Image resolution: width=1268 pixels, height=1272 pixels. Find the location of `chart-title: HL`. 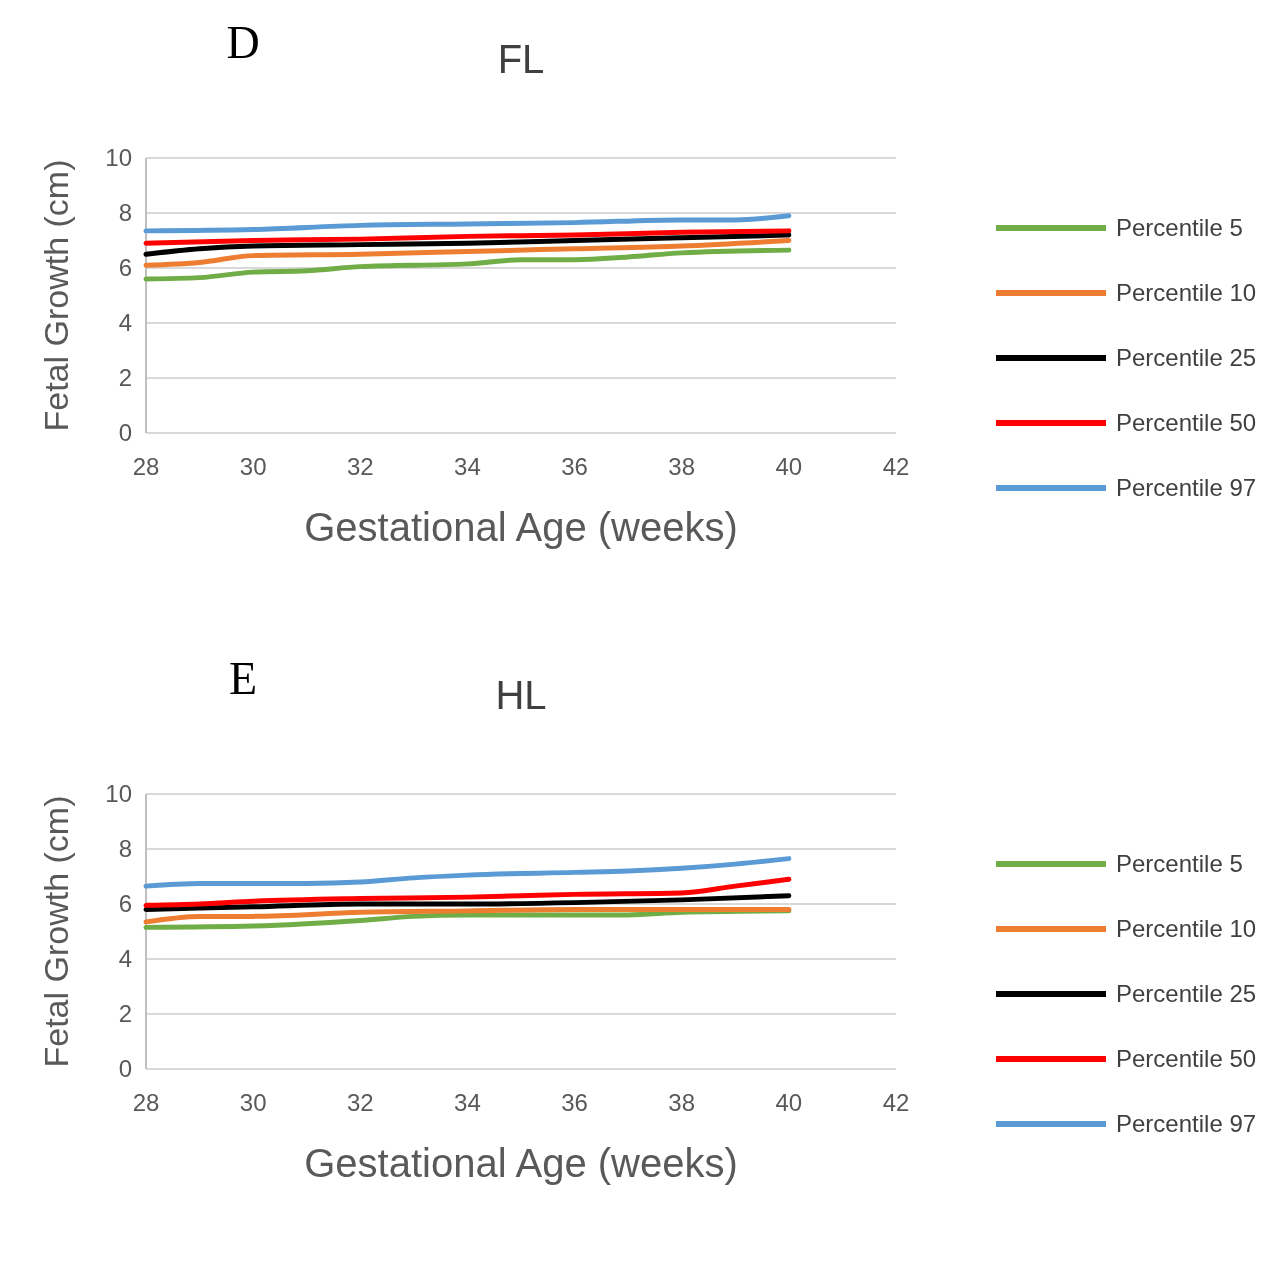

chart-title: HL is located at coordinates (521, 695).